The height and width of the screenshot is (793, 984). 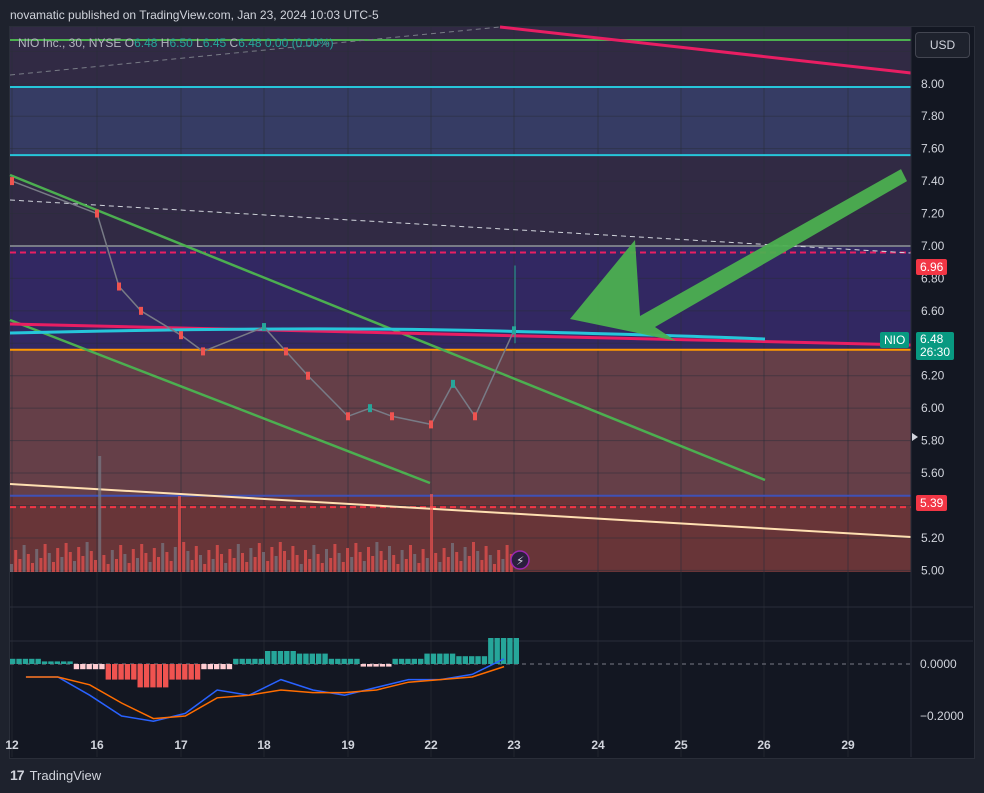 I want to click on macd-axis-label: −0.2000, so click(x=942, y=716).